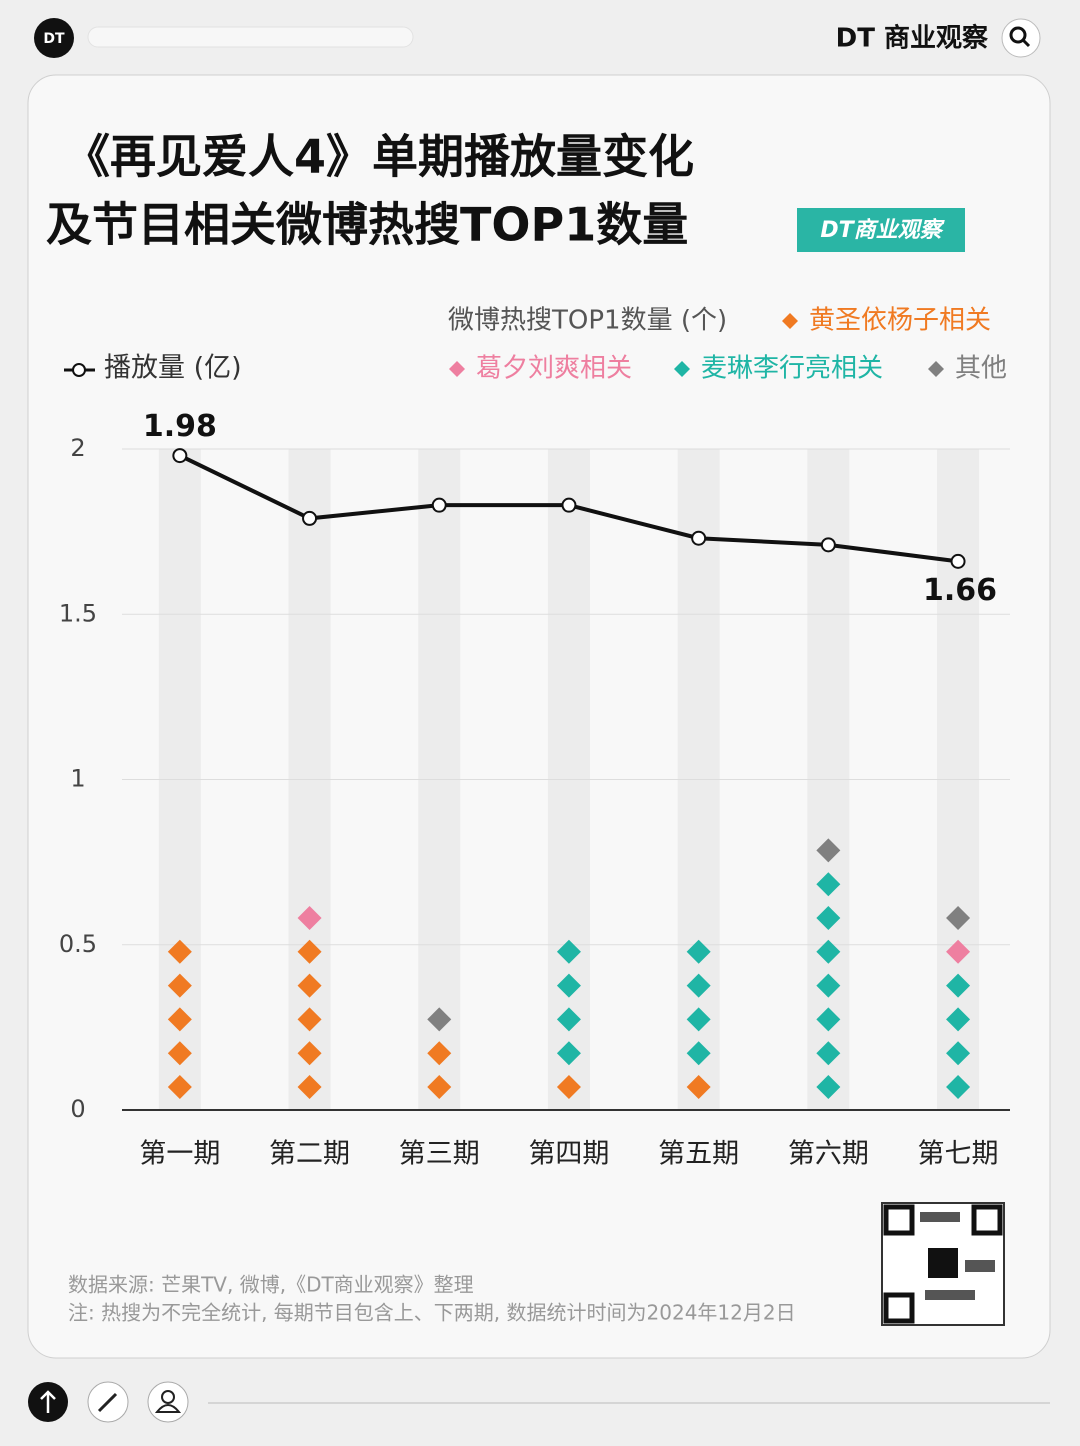 The image size is (1080, 1446). What do you see at coordinates (554, 369) in the screenshot?
I see `legend-label: 葛夕刘爽相关` at bounding box center [554, 369].